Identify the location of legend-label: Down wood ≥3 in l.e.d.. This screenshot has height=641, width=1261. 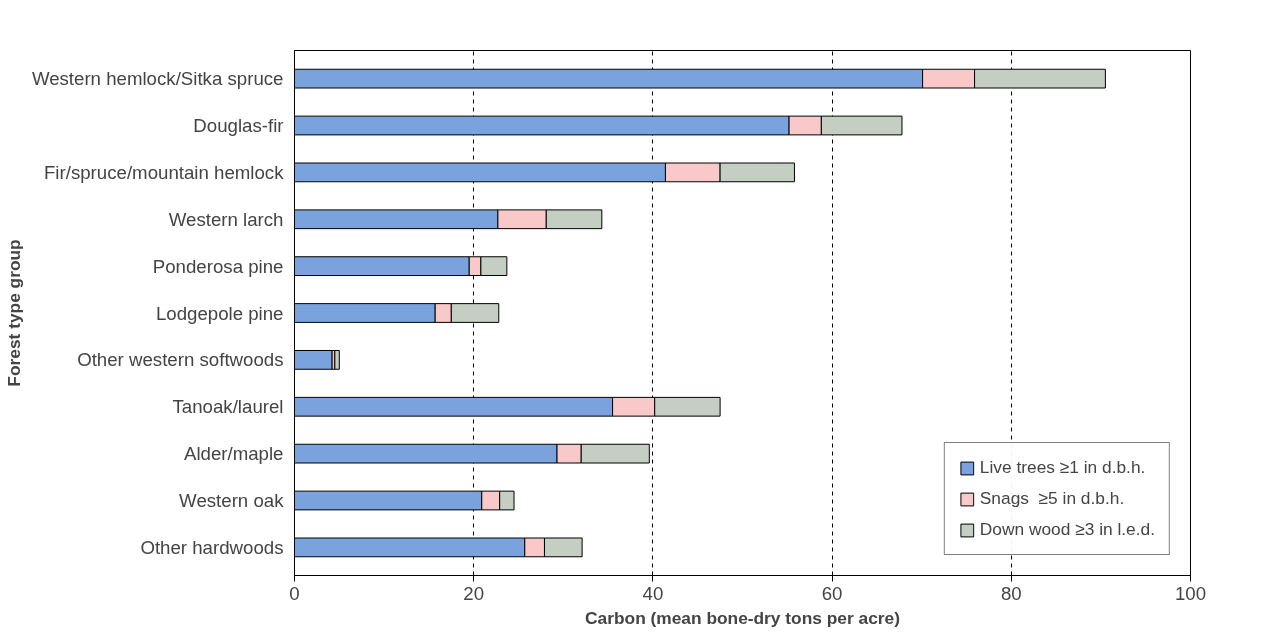
(1067, 529).